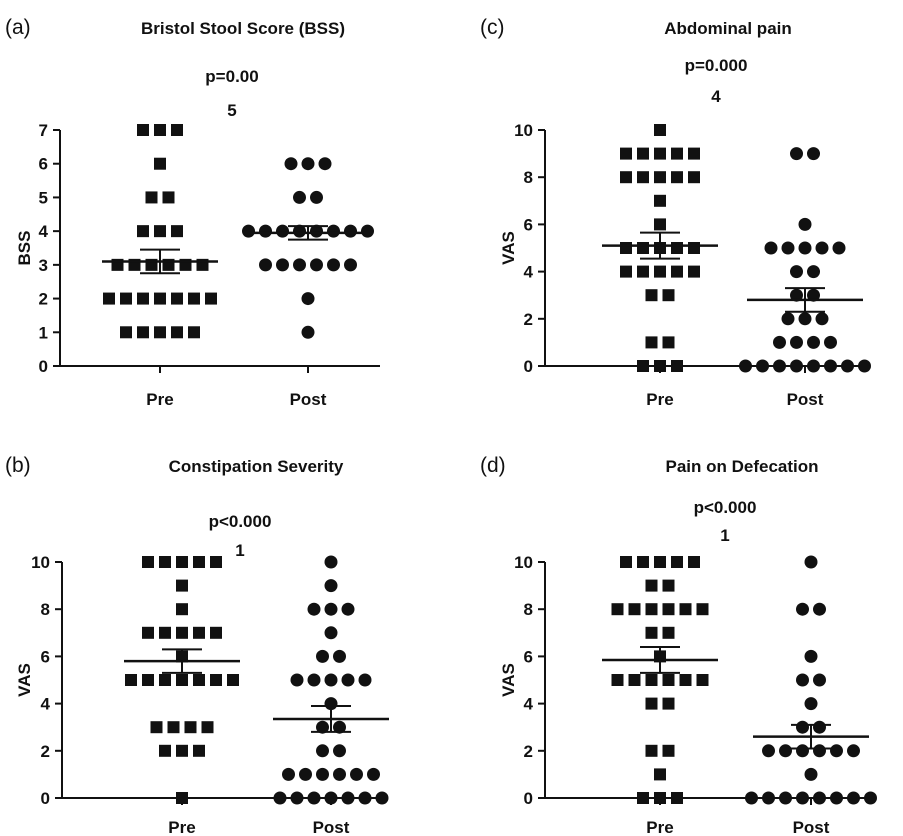  I want to click on chart-title: Abdominal pain, so click(728, 28).